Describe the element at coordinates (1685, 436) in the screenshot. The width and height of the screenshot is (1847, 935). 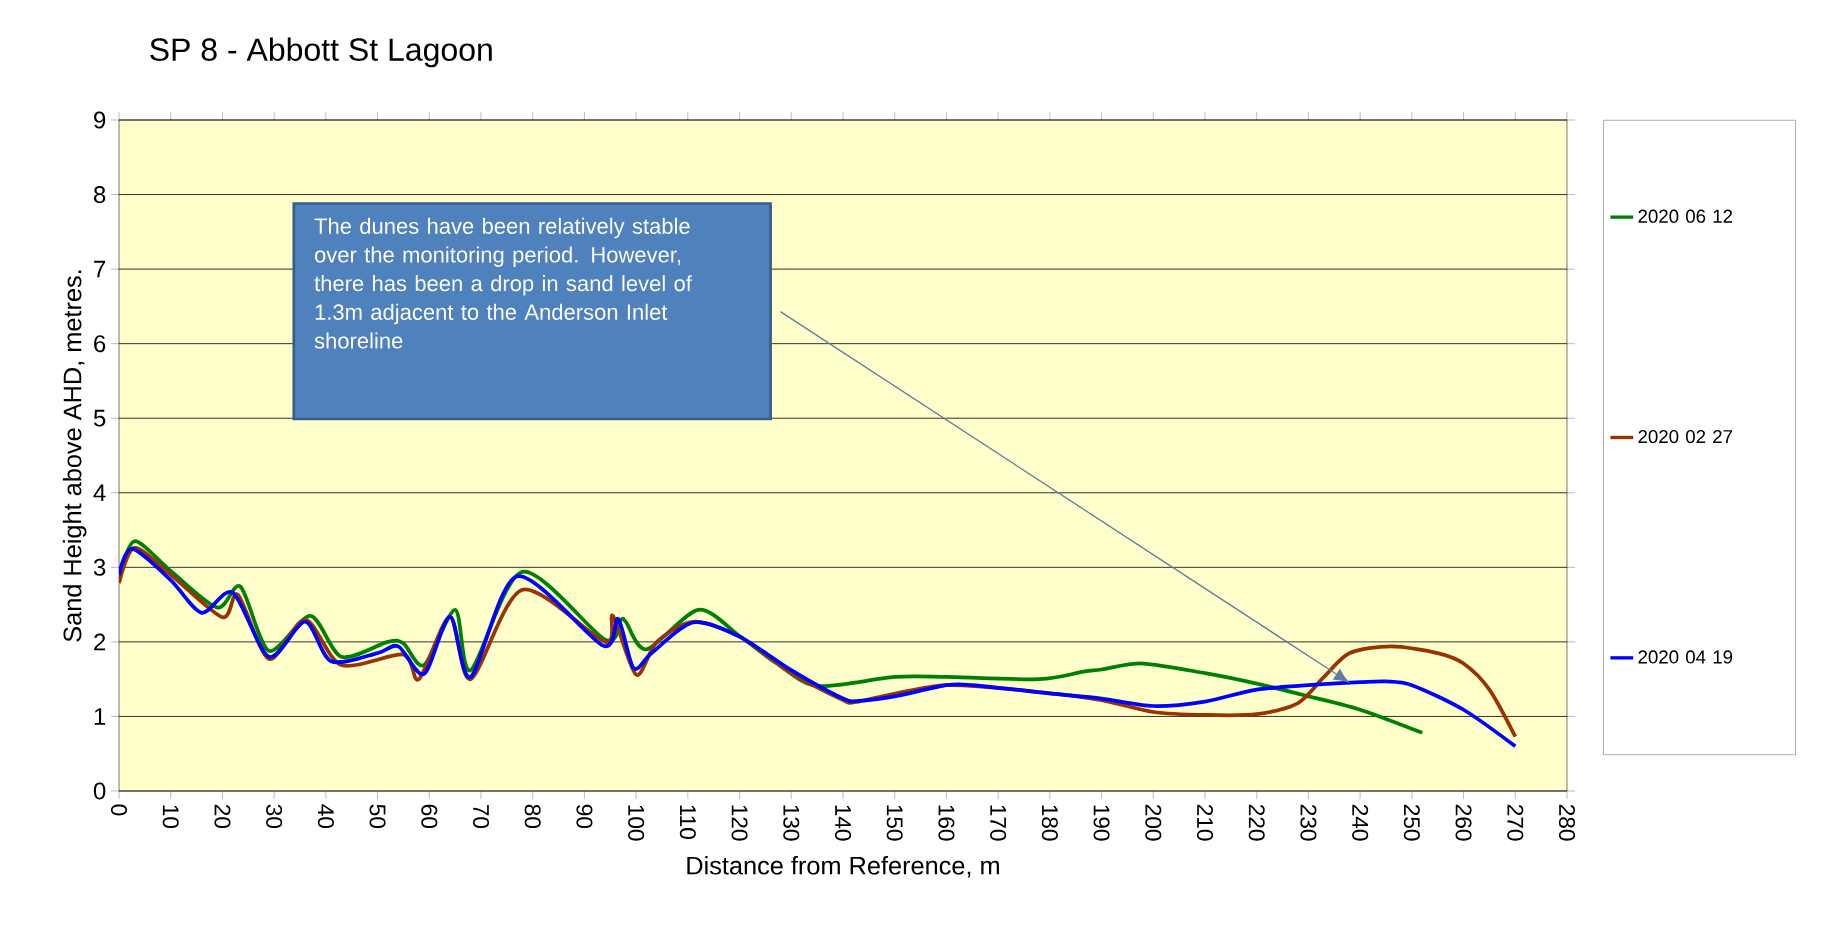
I see `legend-label: 2020 02 27` at that location.